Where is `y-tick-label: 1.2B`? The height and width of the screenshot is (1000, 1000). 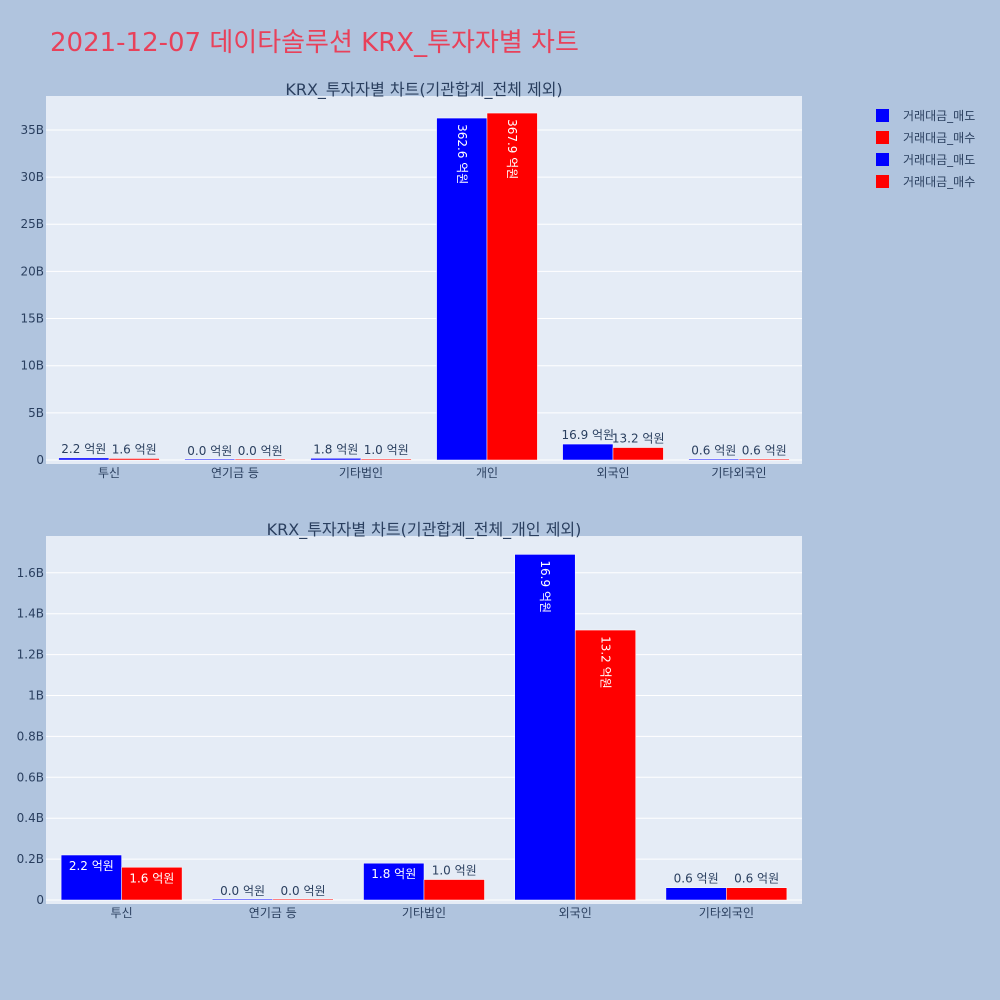
y-tick-label: 1.2B is located at coordinates (30, 655).